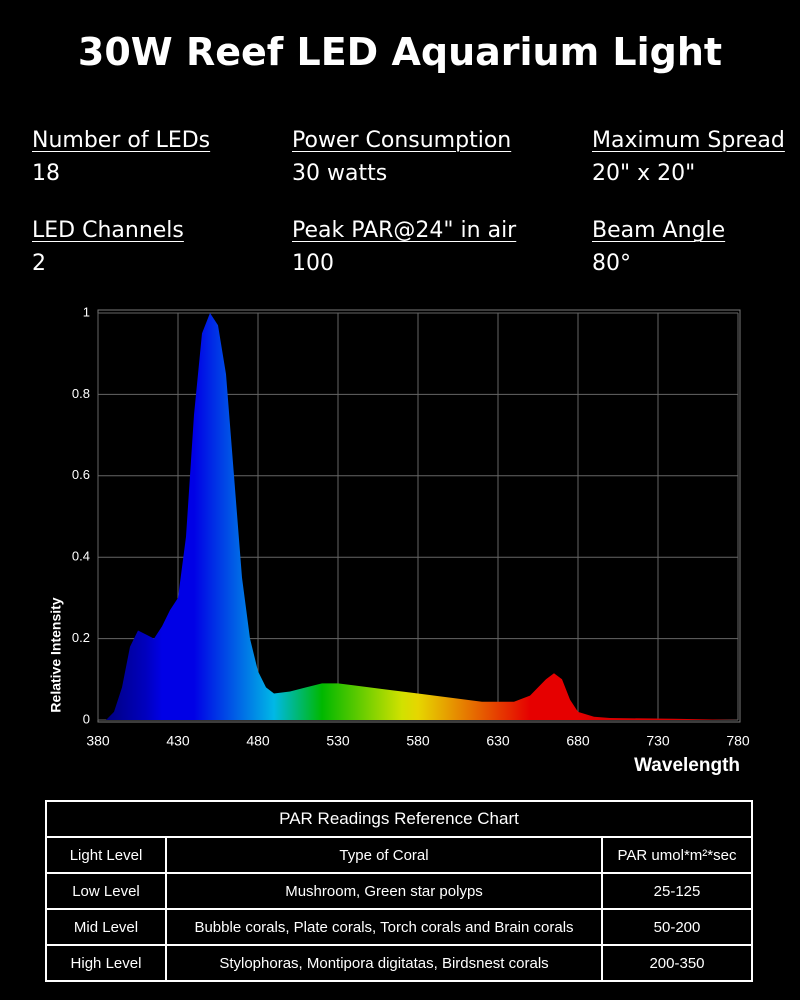 This screenshot has width=800, height=1000. I want to click on spec: Peak PAR@24" in air 100, so click(442, 247).